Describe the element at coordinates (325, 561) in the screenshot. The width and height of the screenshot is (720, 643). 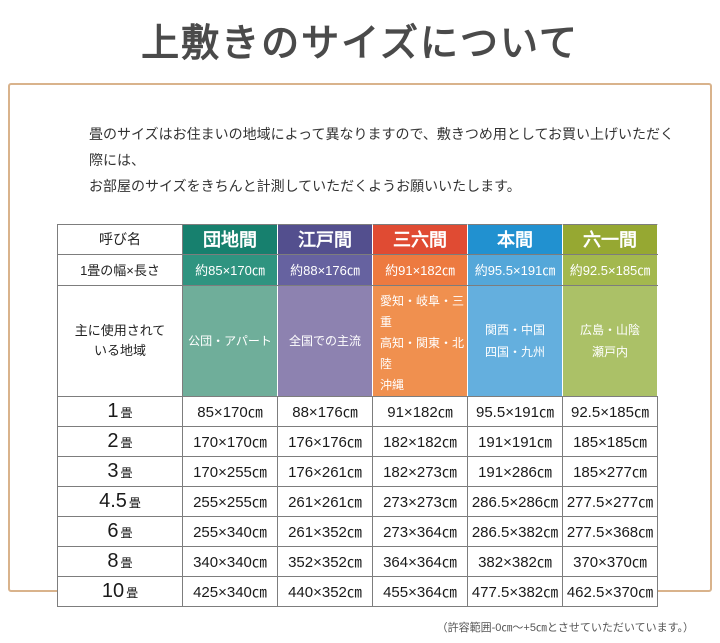
I see `size-cell: 352×352㎝` at that location.